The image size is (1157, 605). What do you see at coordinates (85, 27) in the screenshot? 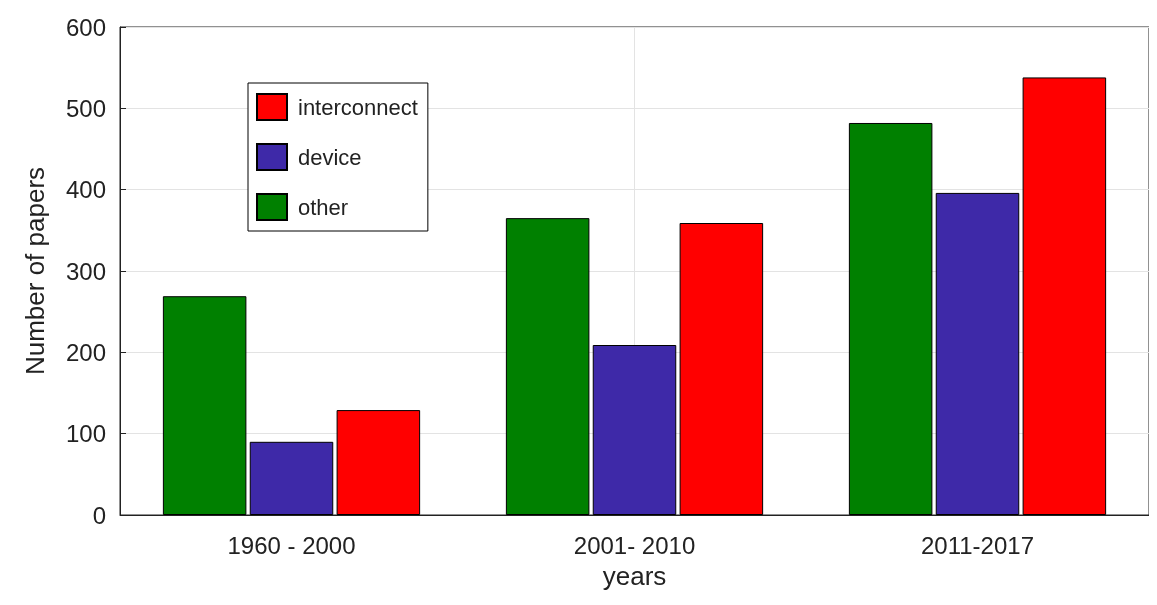
I see `y-tick-label: 600` at bounding box center [85, 27].